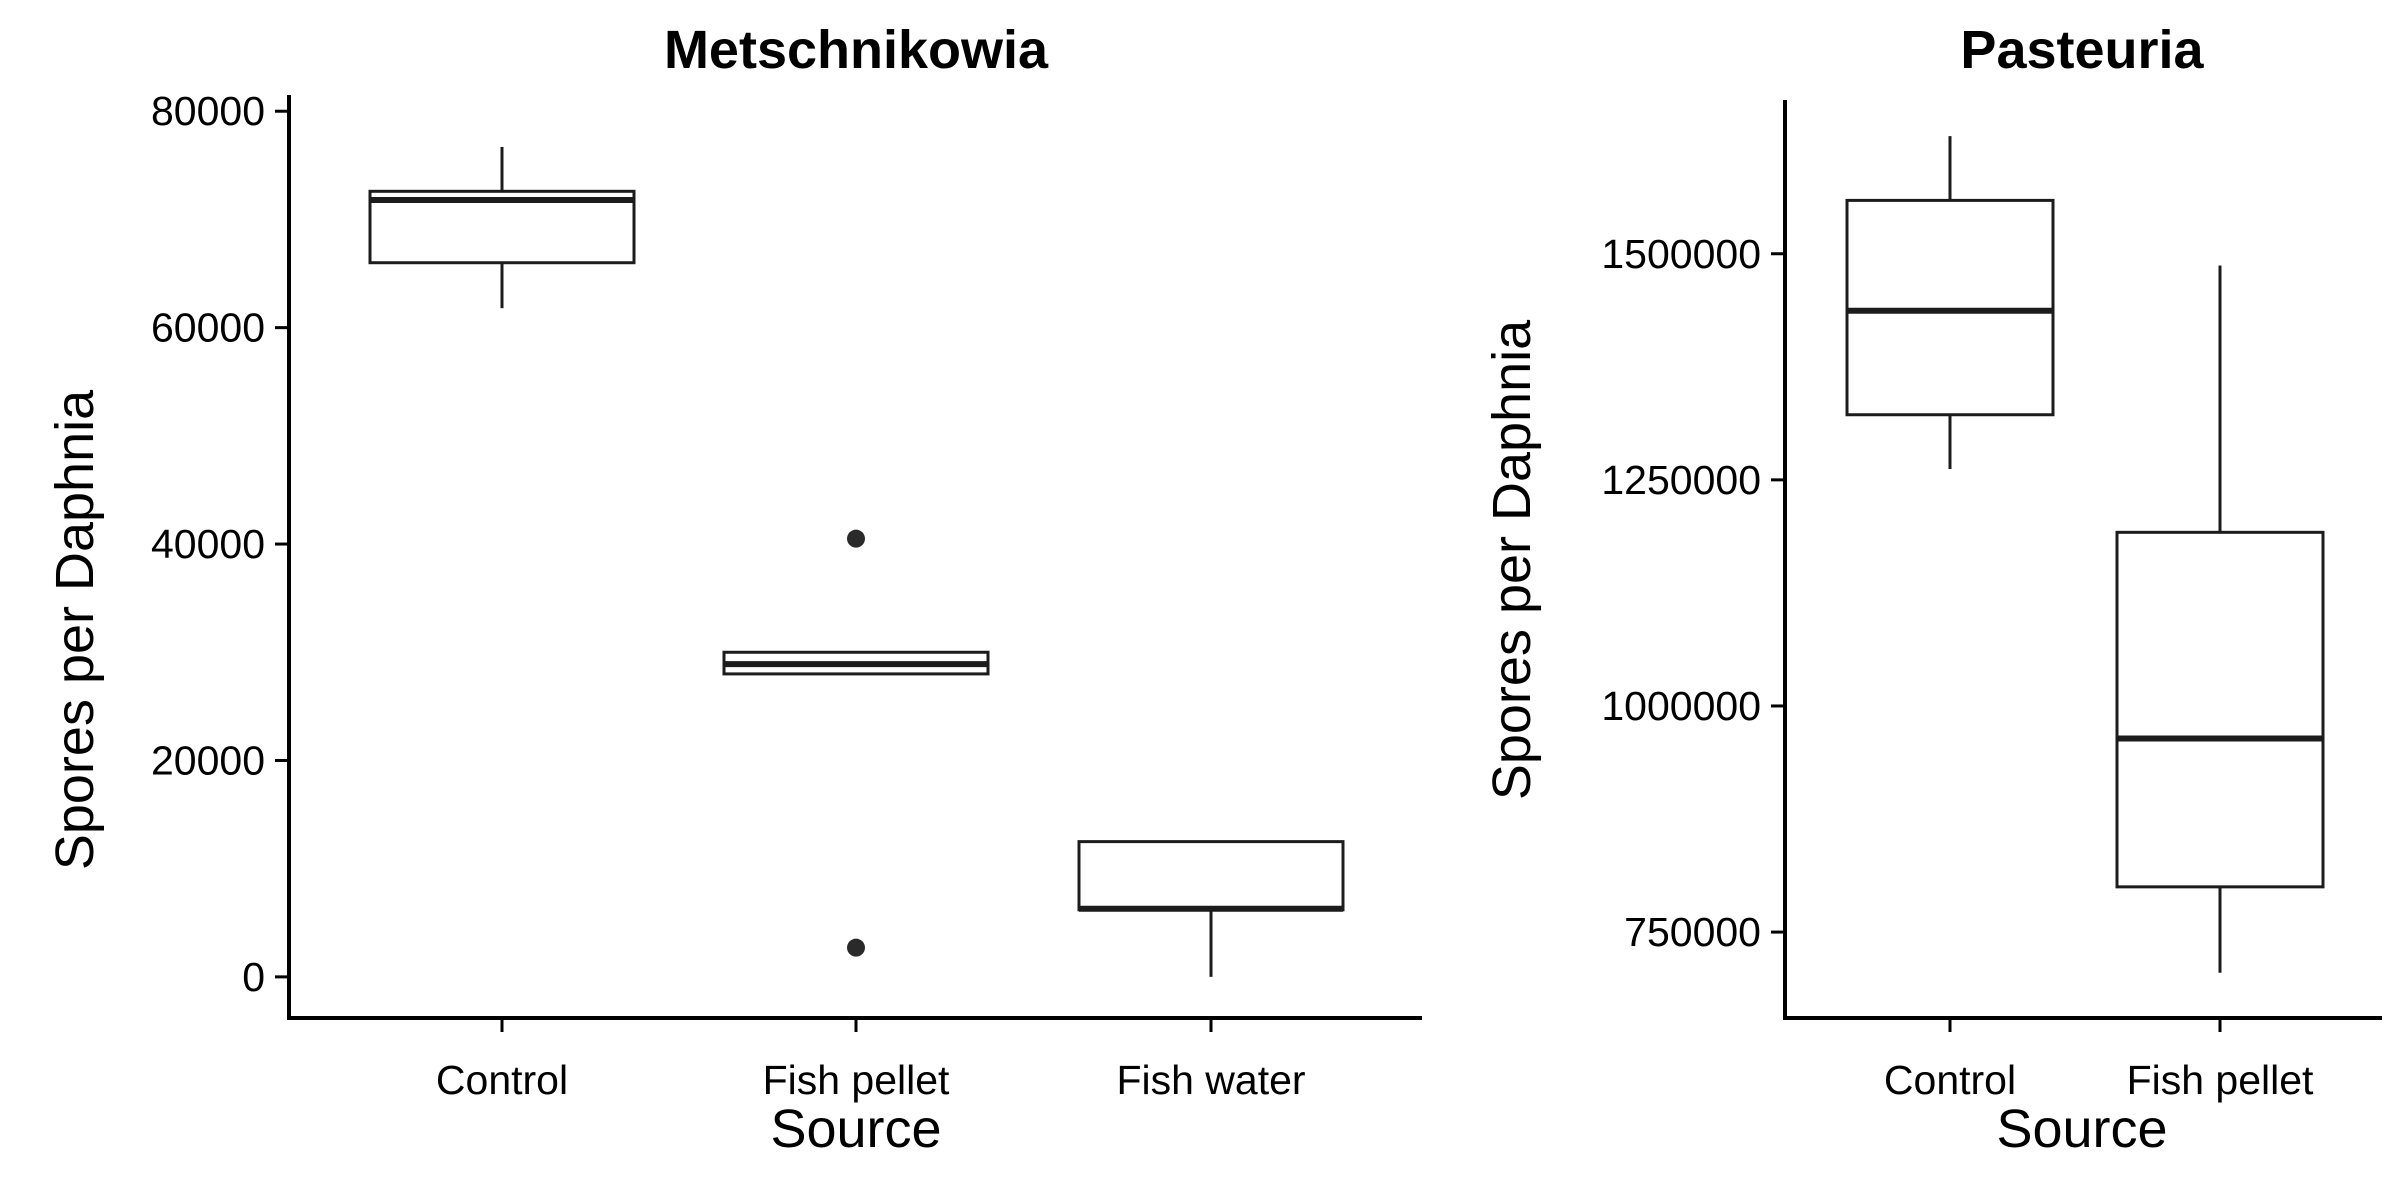  Describe the element at coordinates (1693, 593) in the screenshot. I see `y-ticks: 750000 1000000 1250000 1500000` at that location.